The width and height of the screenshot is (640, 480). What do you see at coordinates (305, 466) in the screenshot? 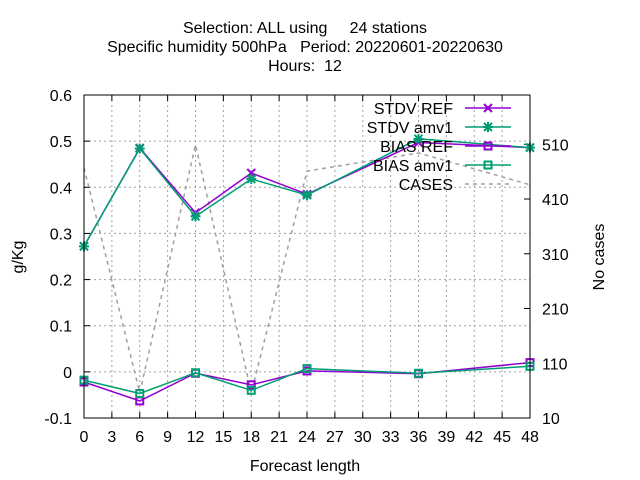
I see `x-axis-label: Forecast length` at bounding box center [305, 466].